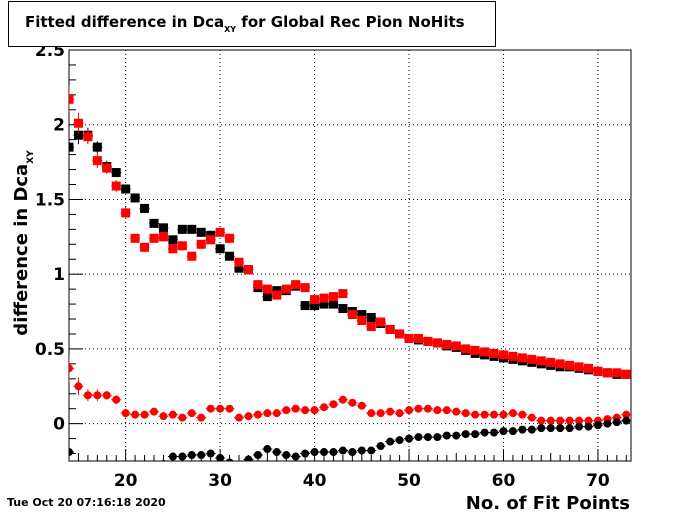 The height and width of the screenshot is (514, 700). I want to click on x-axis-title: No. of Fit Points, so click(548, 503).